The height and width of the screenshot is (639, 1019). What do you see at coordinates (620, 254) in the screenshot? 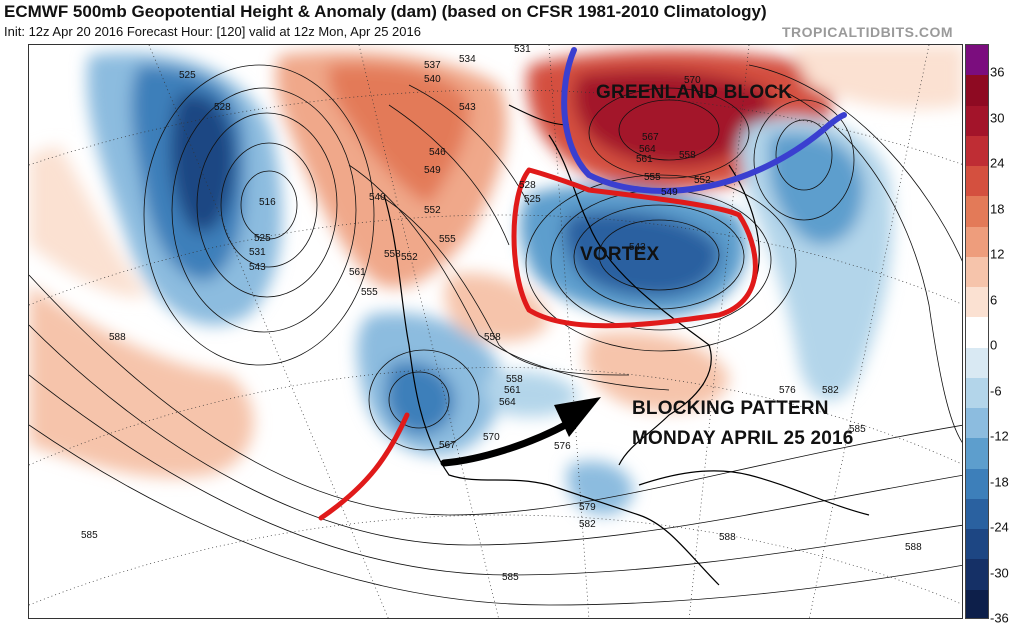
I see `vortex-label: VORTEX` at bounding box center [620, 254].